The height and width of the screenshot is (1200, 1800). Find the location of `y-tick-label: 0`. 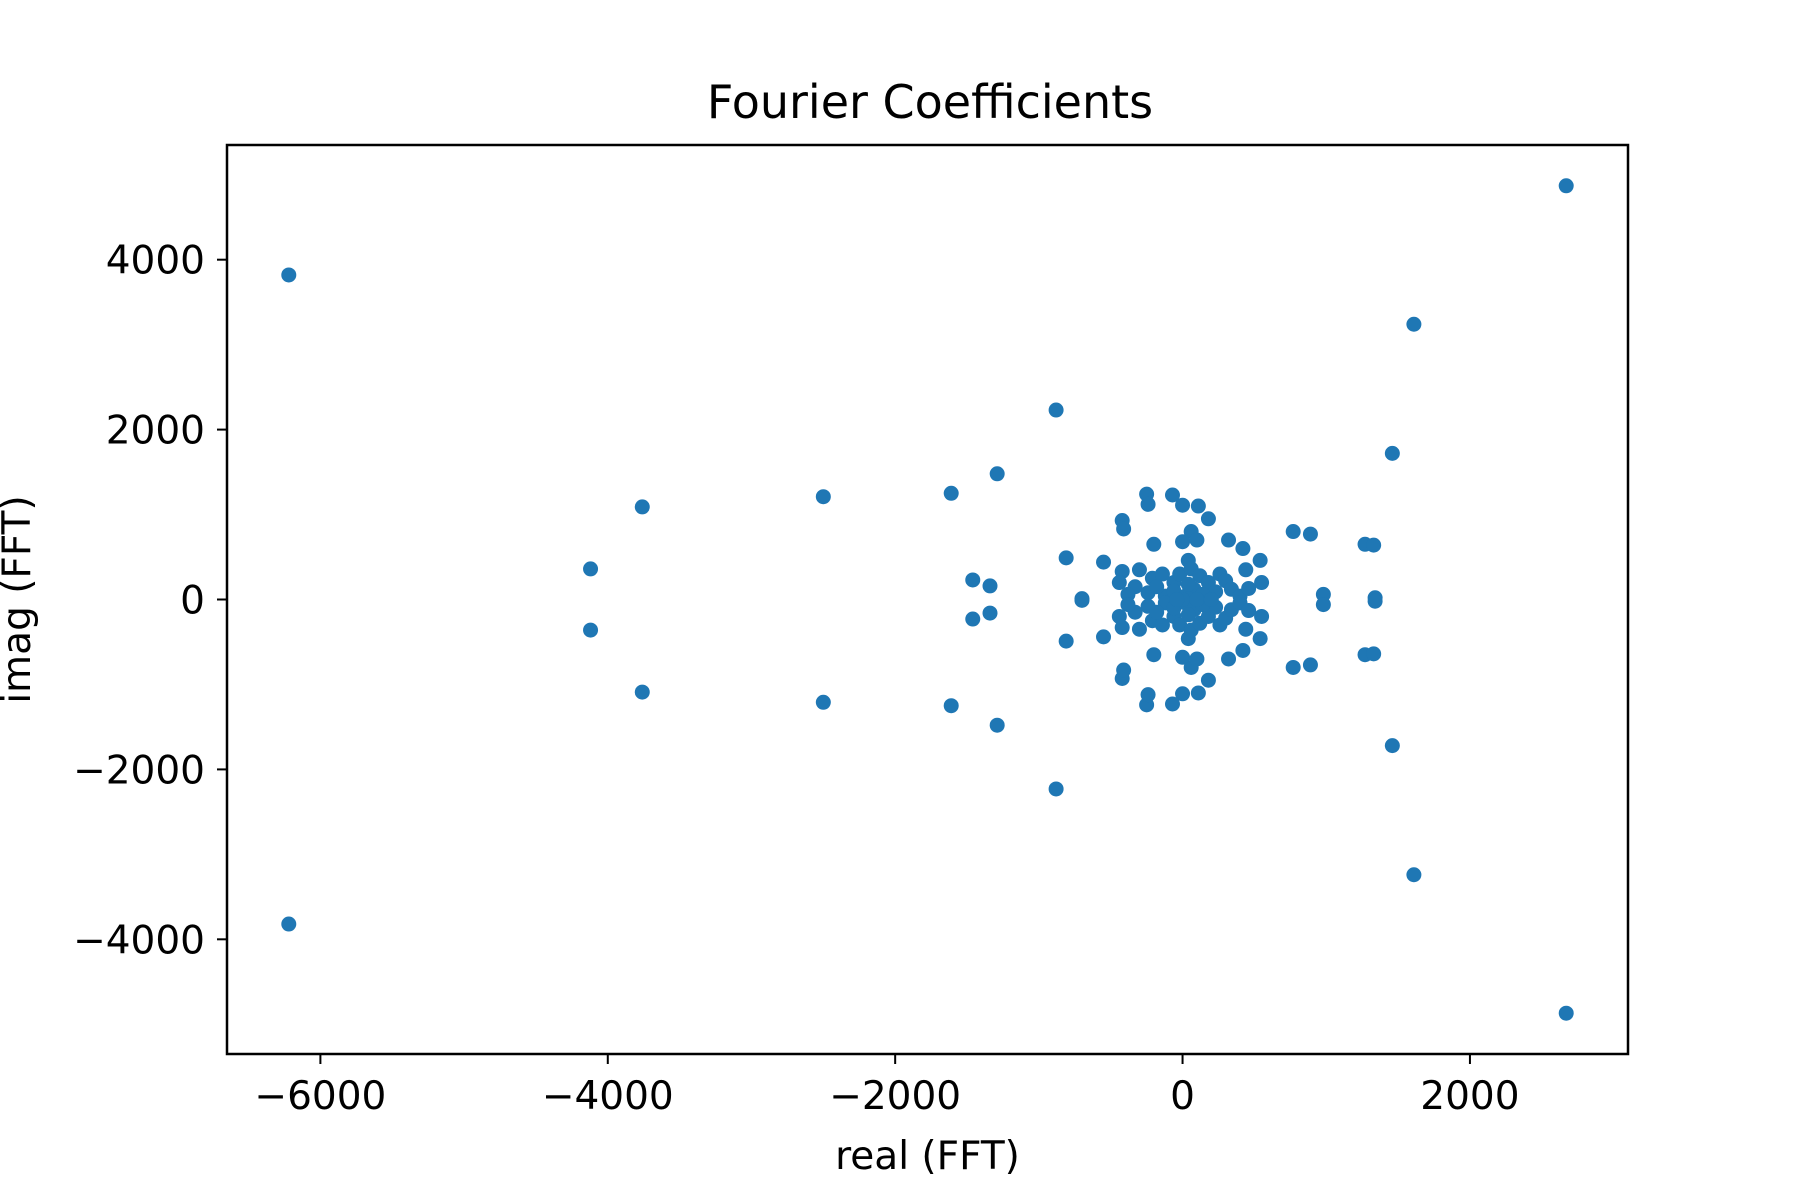

y-tick-label: 0 is located at coordinates (192, 601).